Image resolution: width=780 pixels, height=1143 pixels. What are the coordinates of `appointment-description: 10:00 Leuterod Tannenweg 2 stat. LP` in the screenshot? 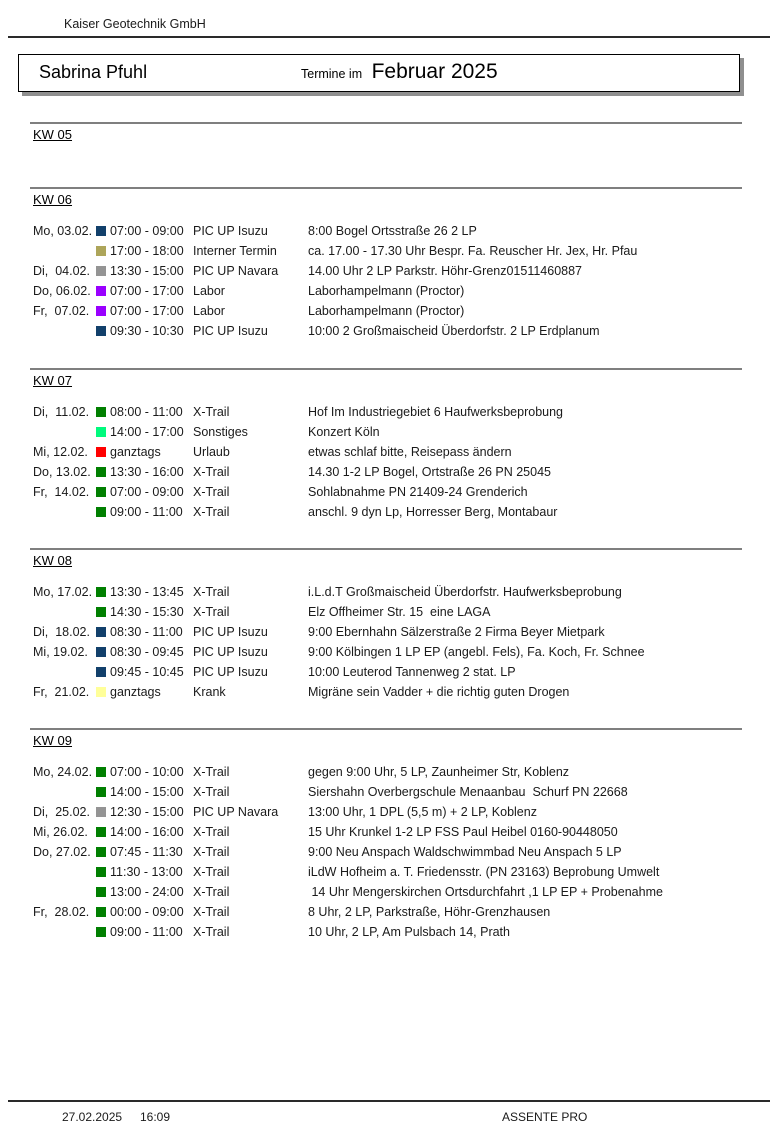 It's located at (412, 672).